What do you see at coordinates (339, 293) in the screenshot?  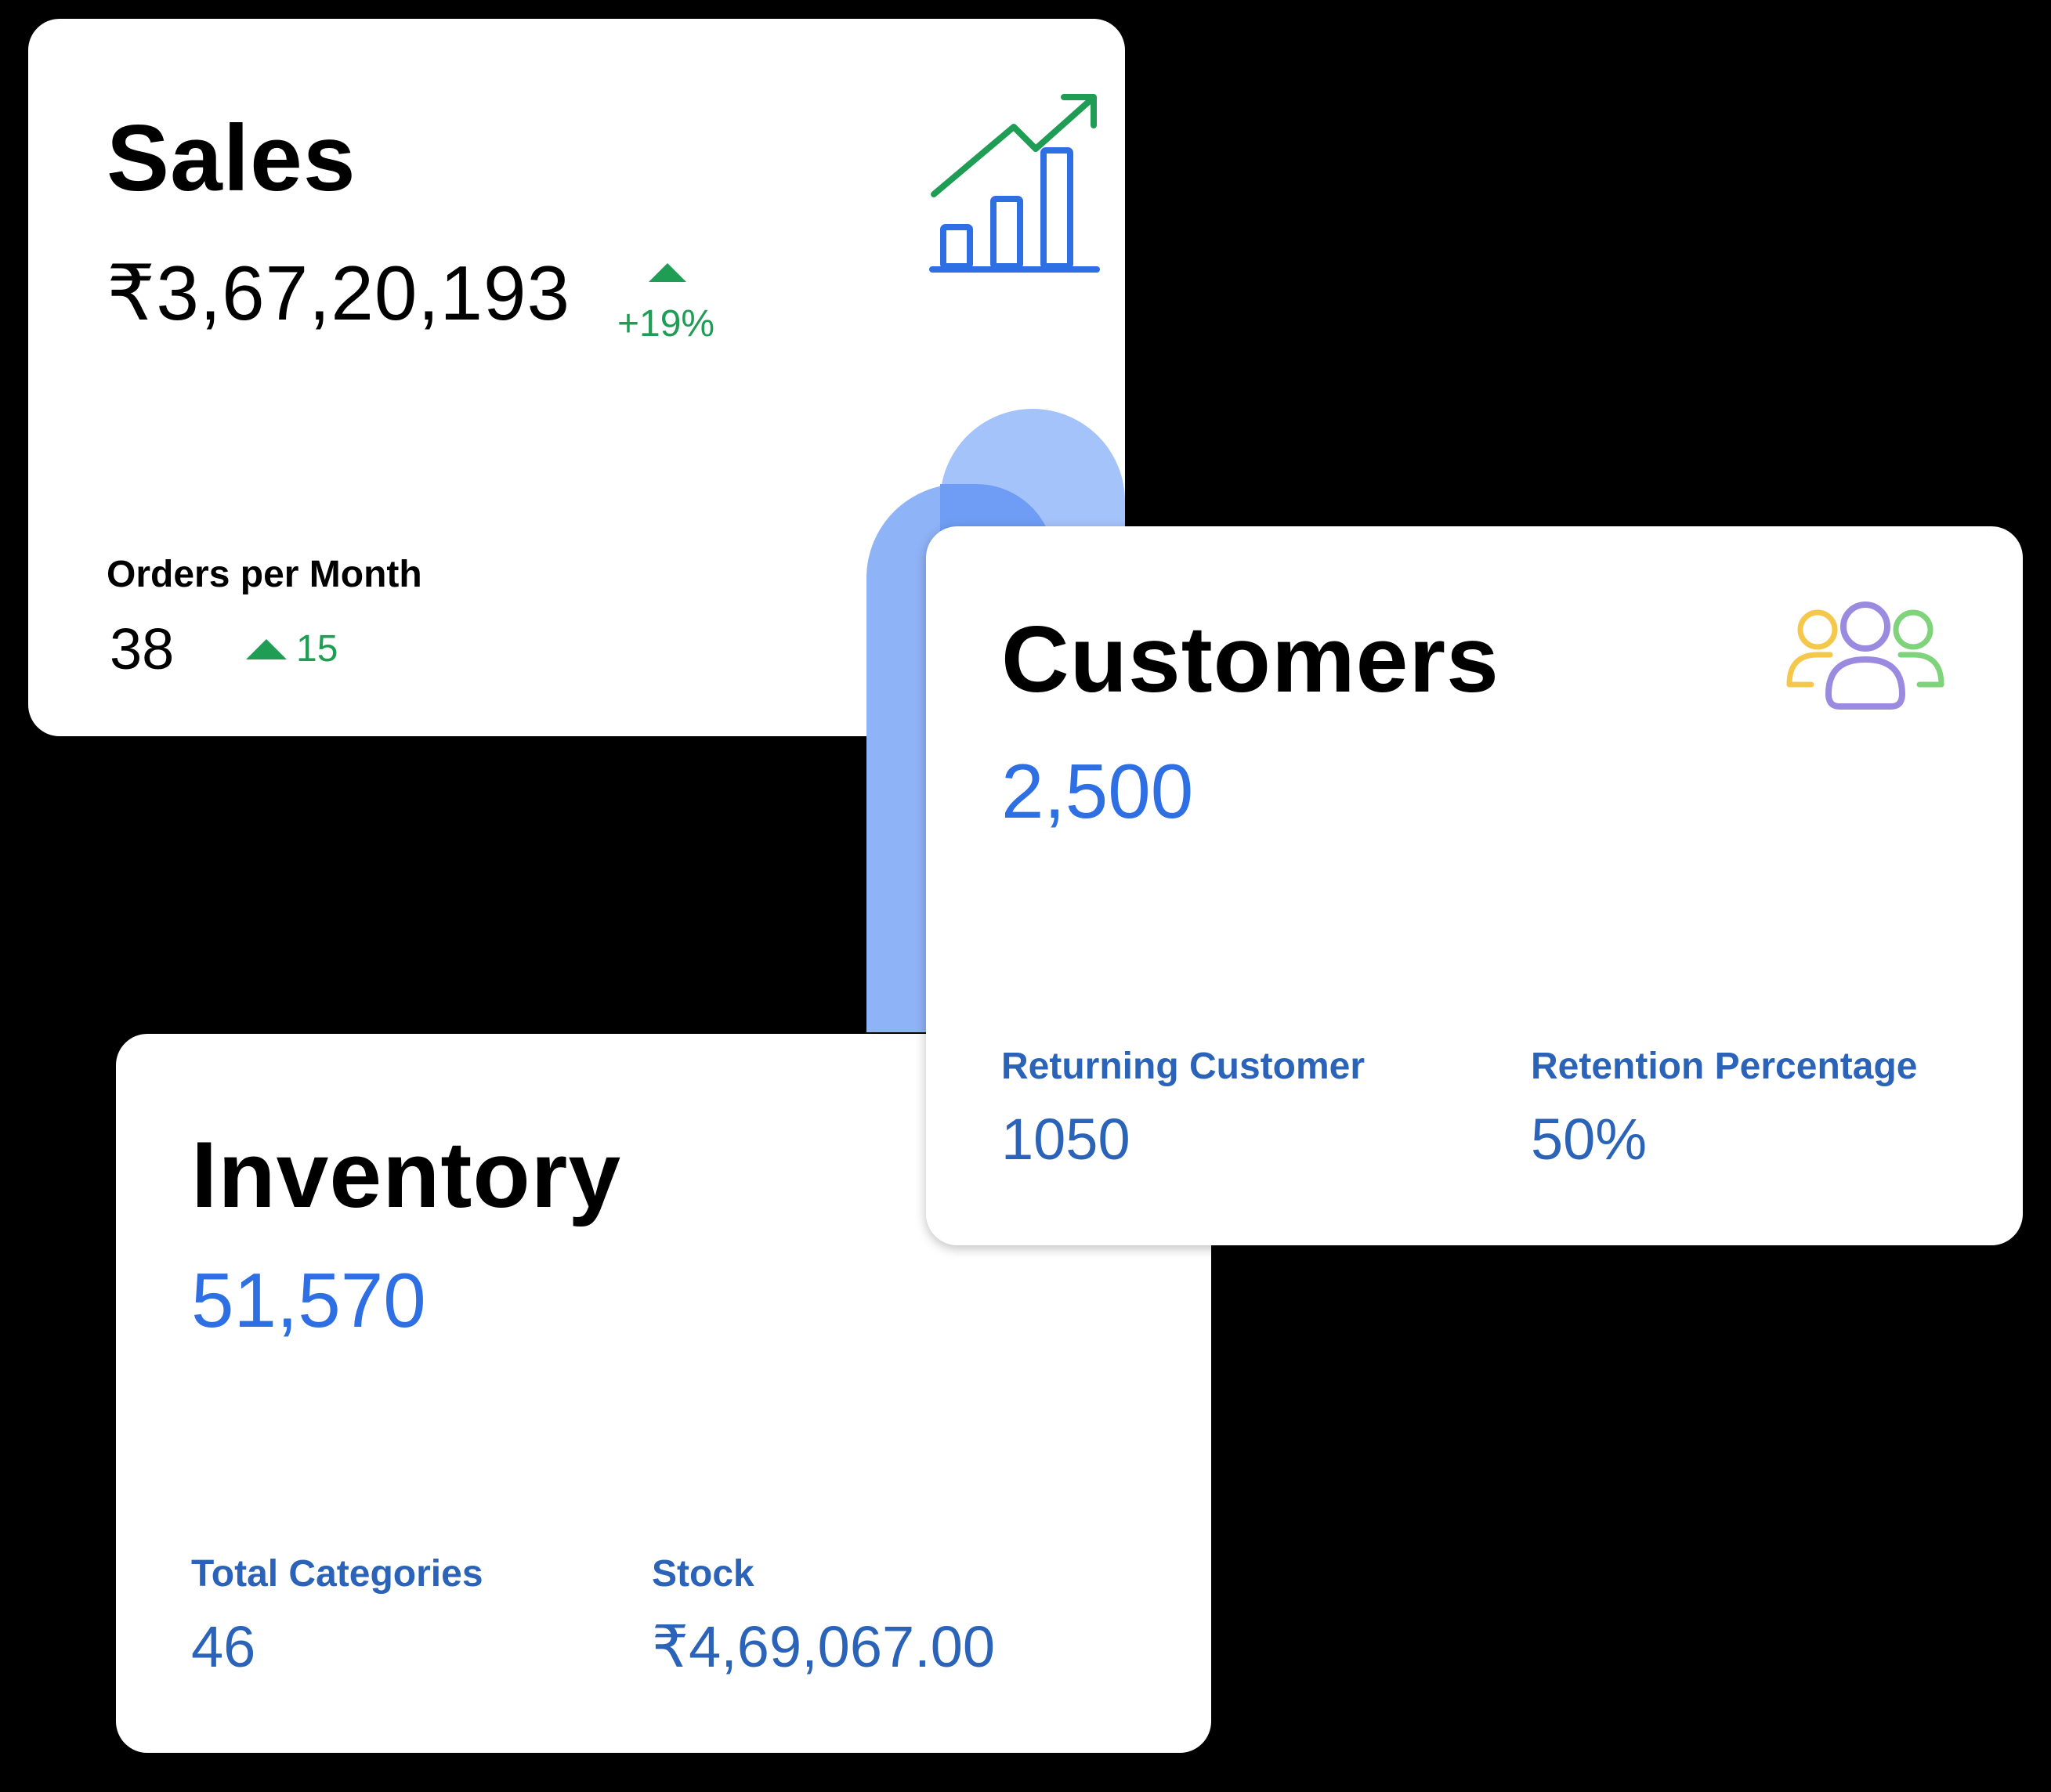 I see `sales-amount: ₹3,67,20,193` at bounding box center [339, 293].